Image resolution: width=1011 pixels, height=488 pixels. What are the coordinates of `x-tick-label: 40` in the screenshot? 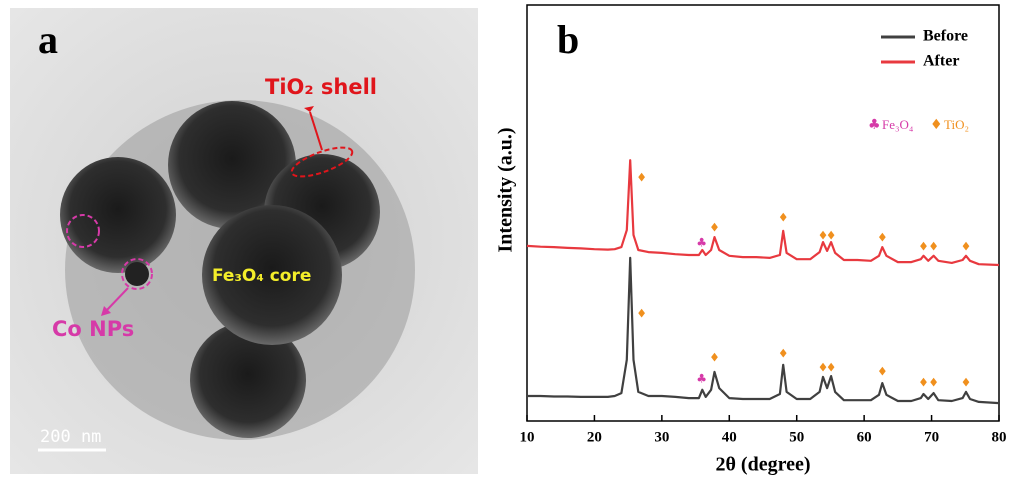 It's located at (729, 437).